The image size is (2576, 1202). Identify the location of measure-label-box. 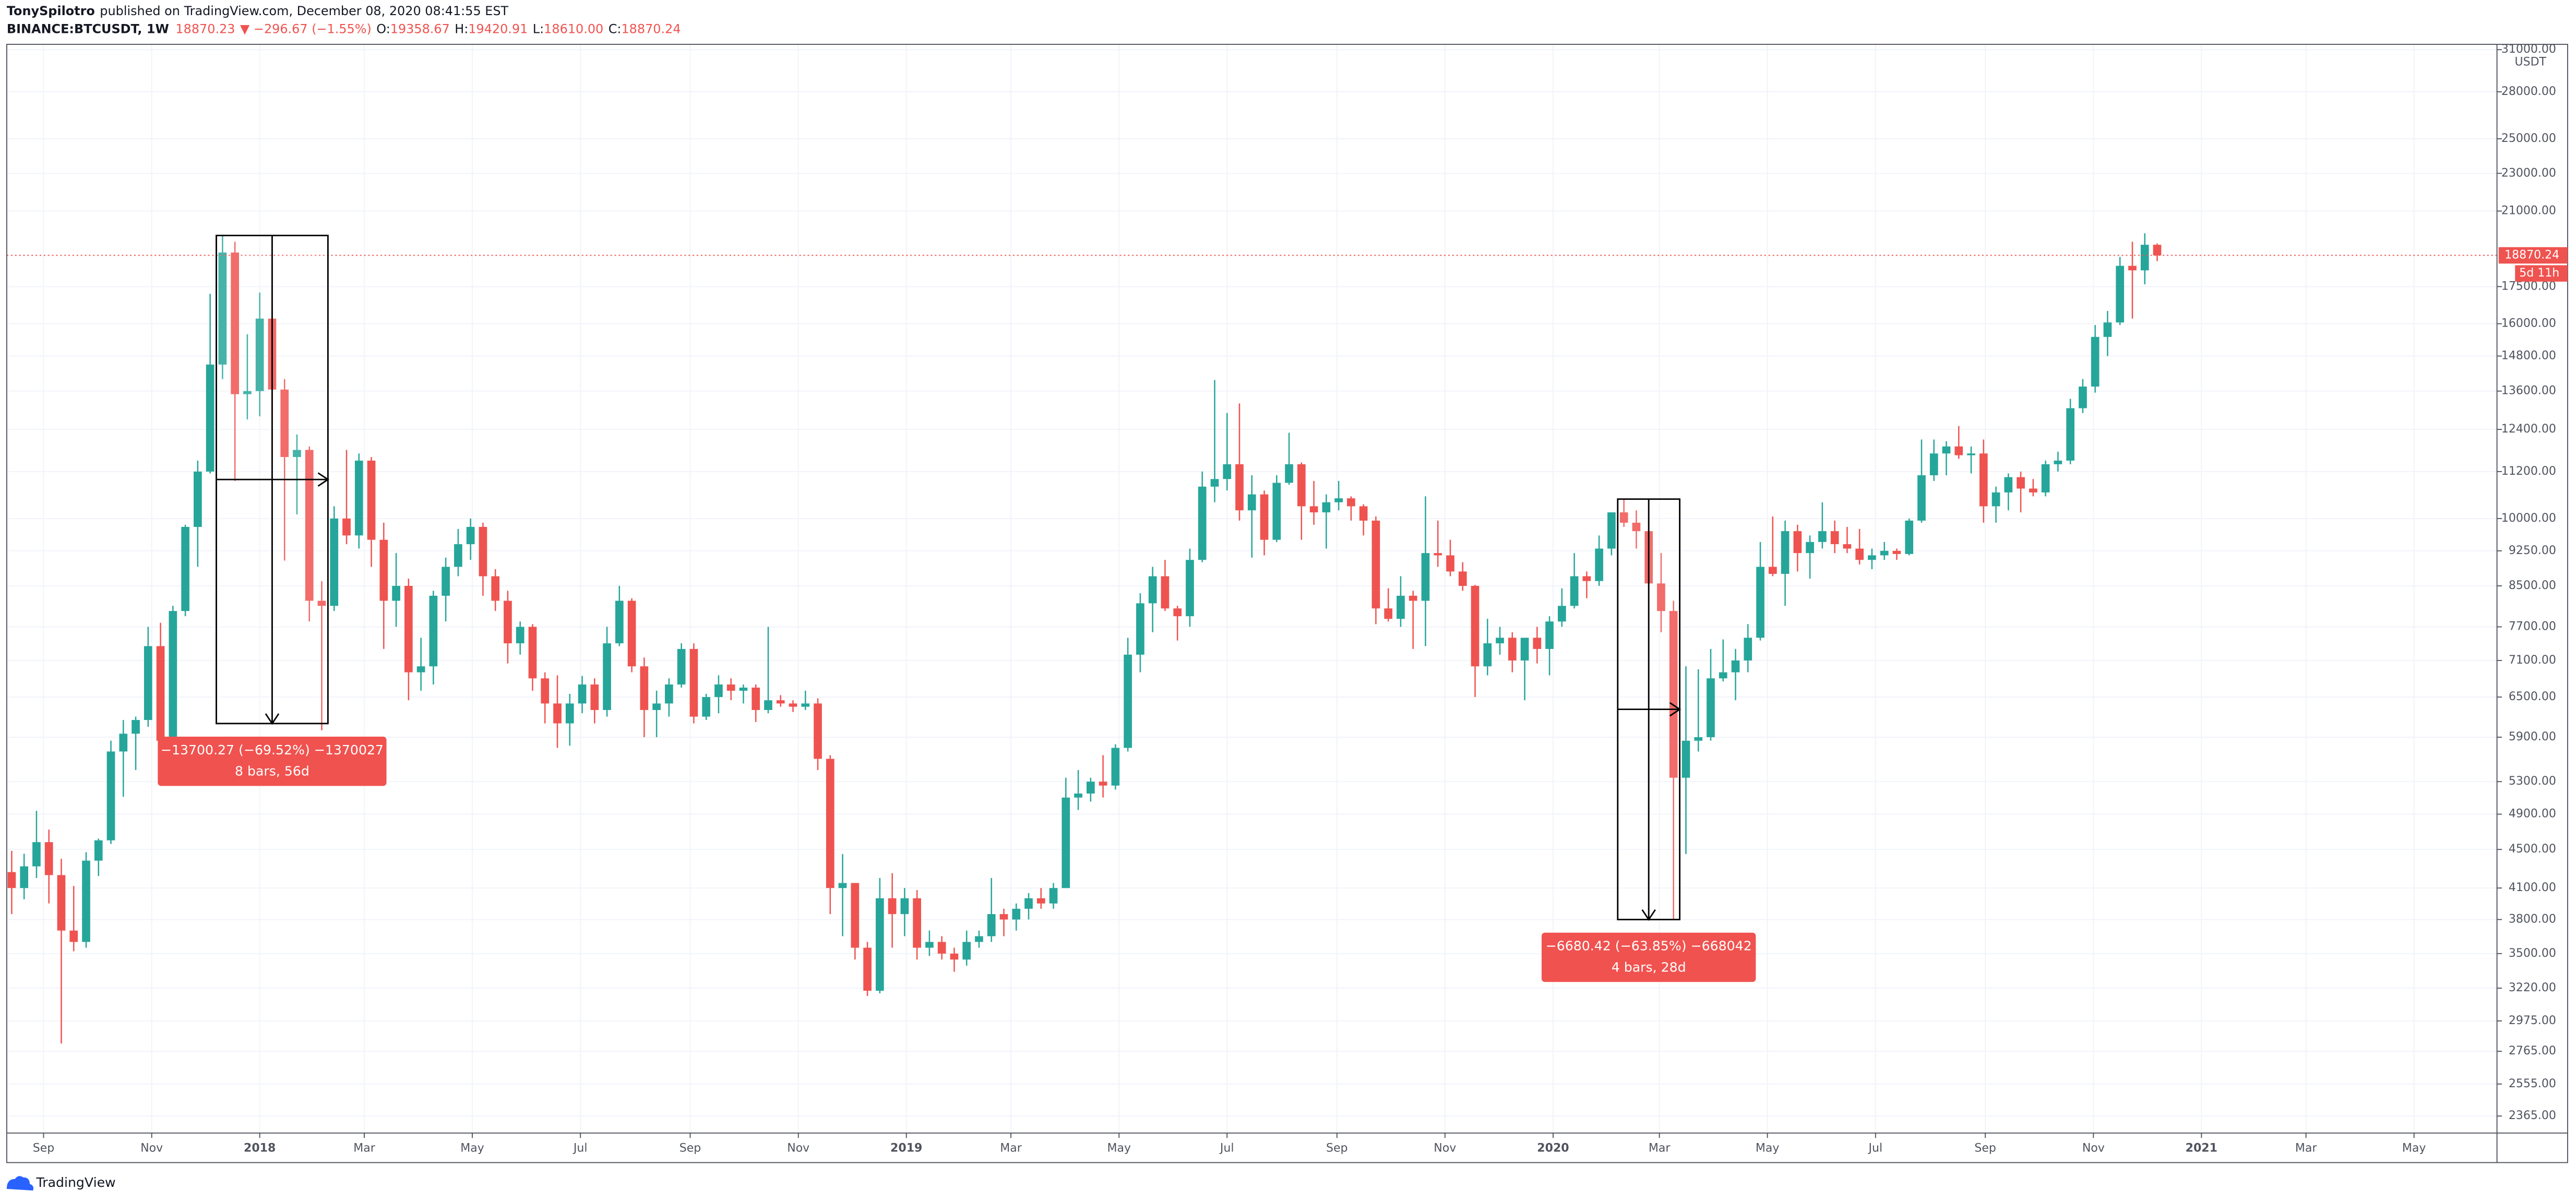
(272, 761).